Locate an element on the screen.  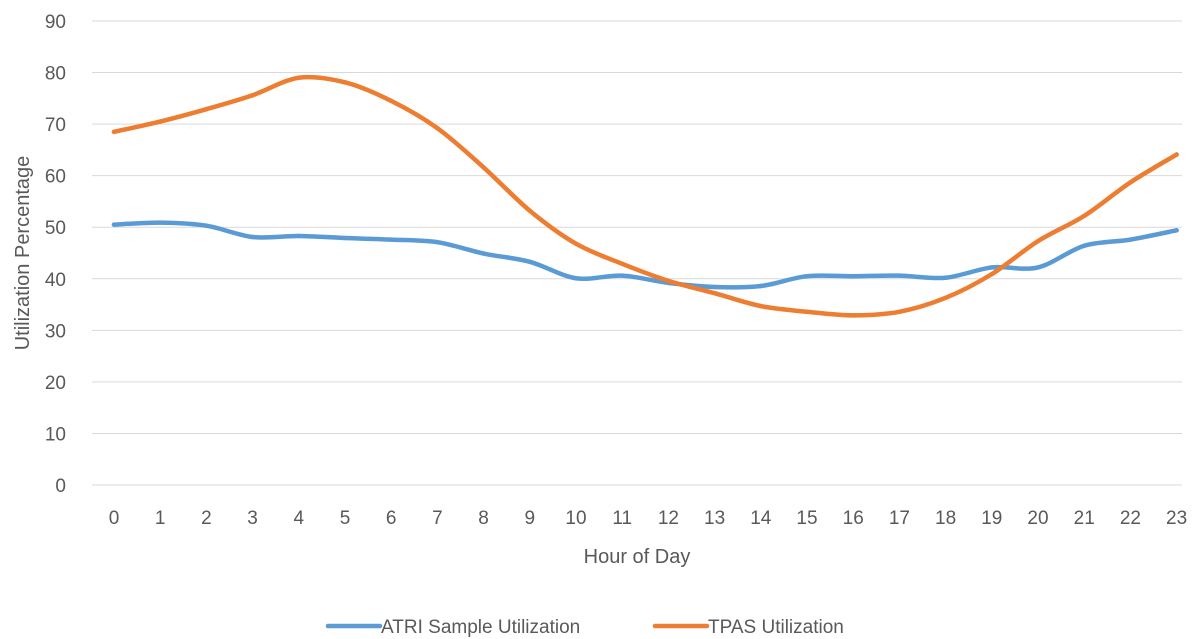
x-tick-label: 10 is located at coordinates (575, 518).